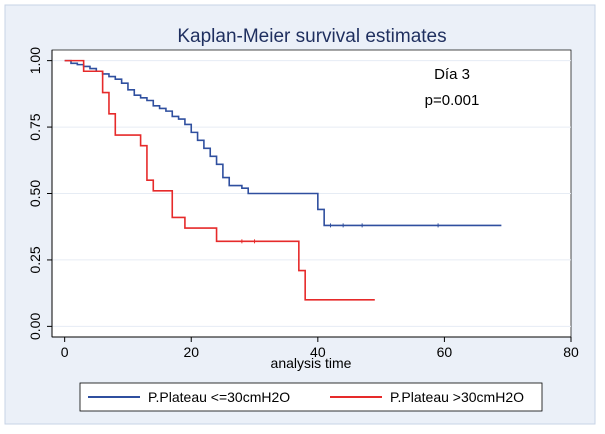 This screenshot has width=605, height=434. What do you see at coordinates (452, 74) in the screenshot?
I see `annotation-day: Día 3` at bounding box center [452, 74].